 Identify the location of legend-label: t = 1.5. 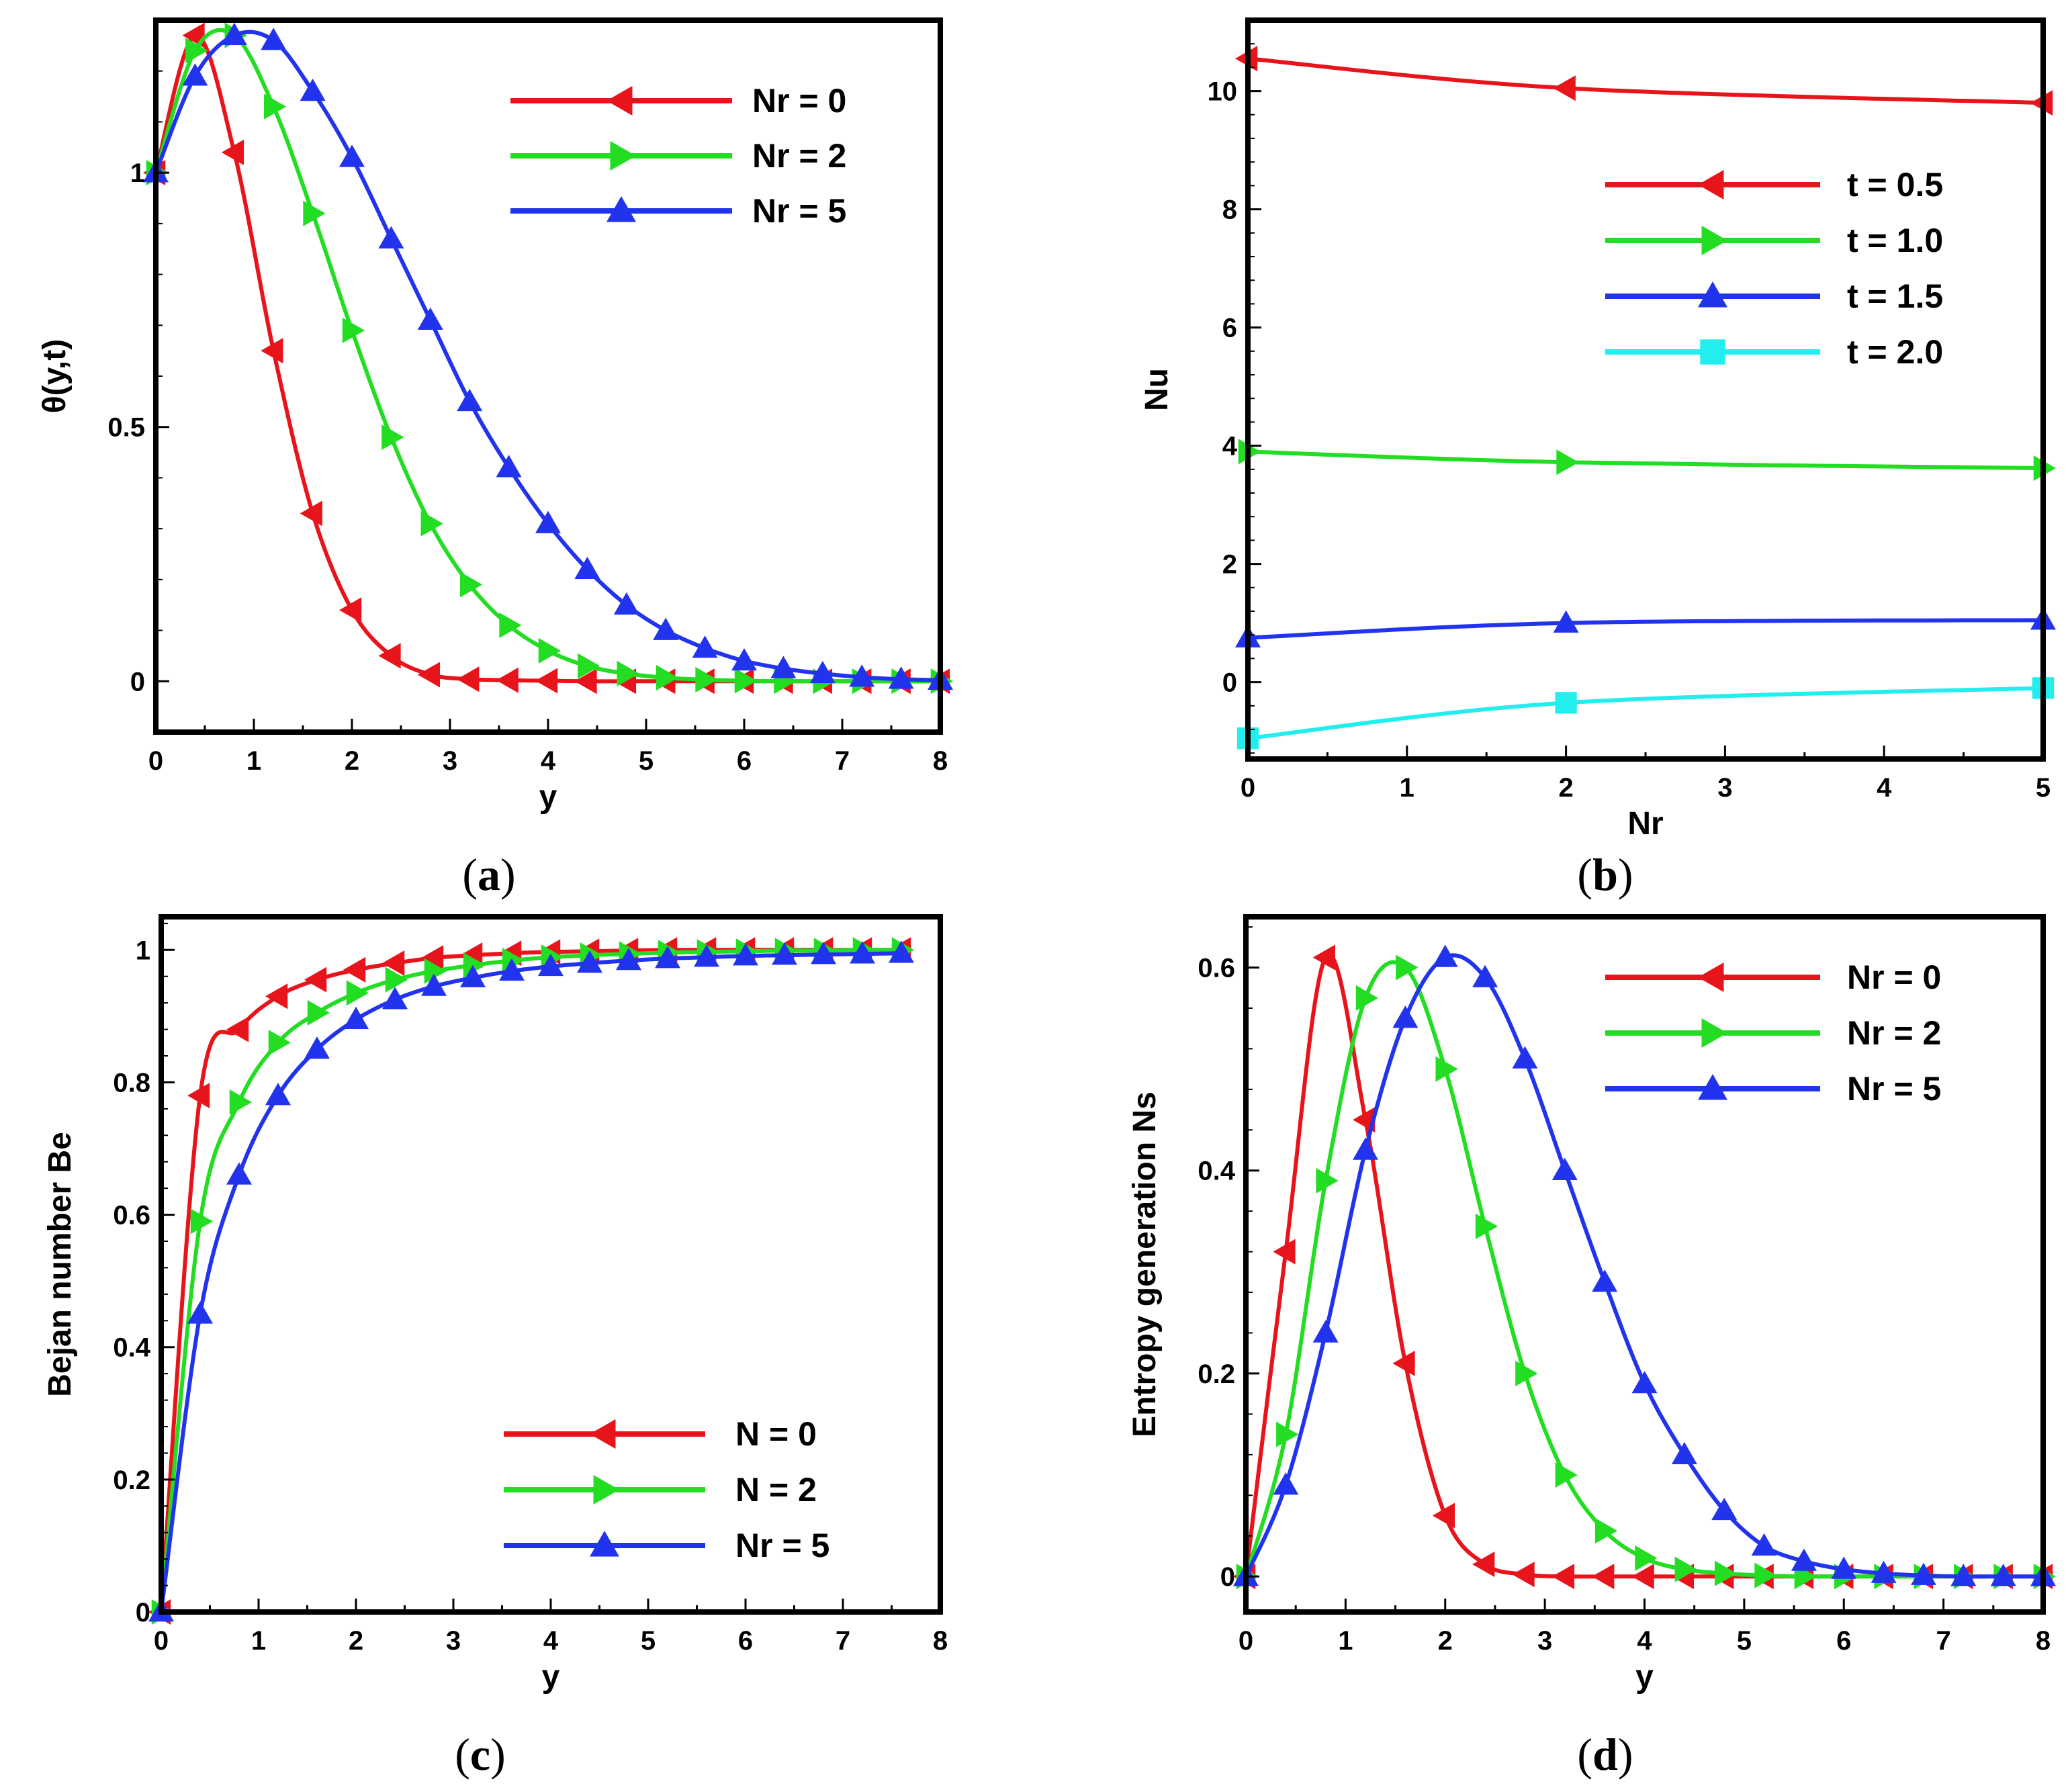
(1895, 296).